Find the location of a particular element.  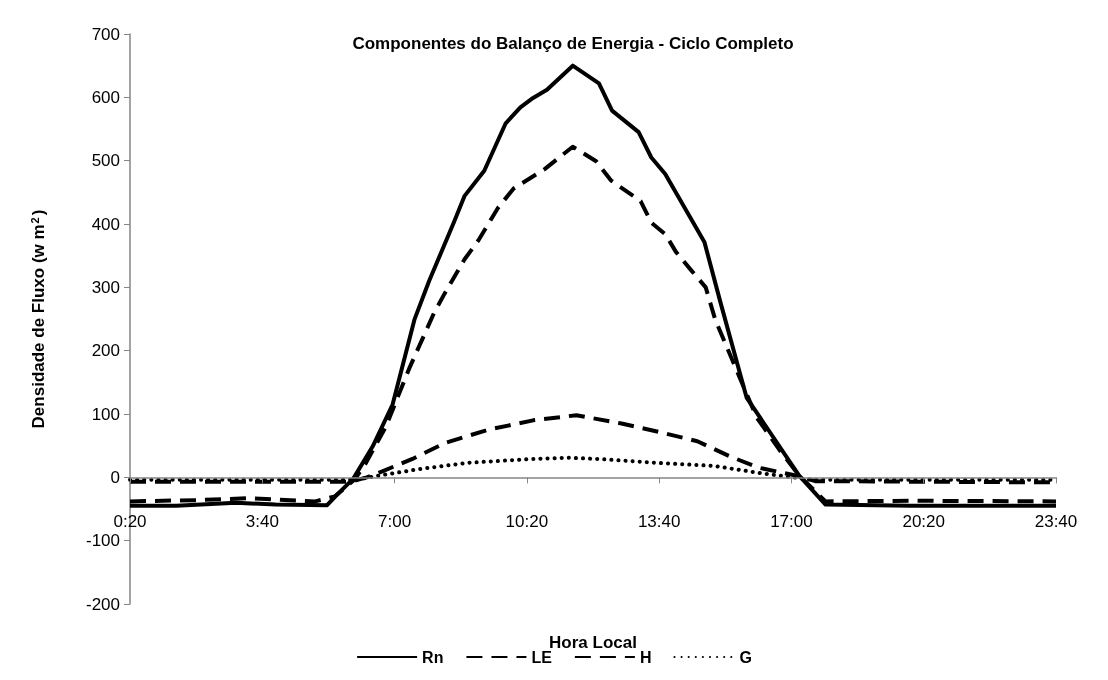

x-tick-label: 10:20 is located at coordinates (527, 522).